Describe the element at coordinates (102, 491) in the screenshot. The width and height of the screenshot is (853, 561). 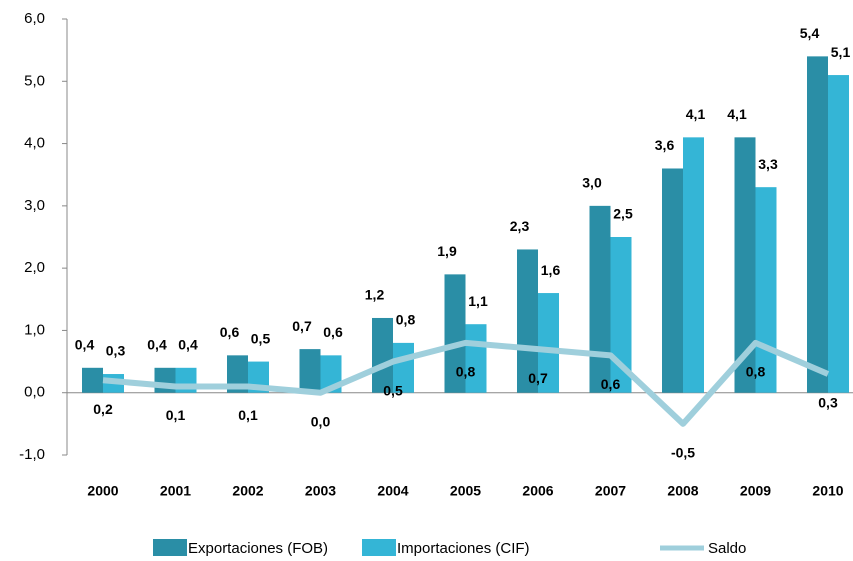
I see `x-tick-label: 2000` at that location.